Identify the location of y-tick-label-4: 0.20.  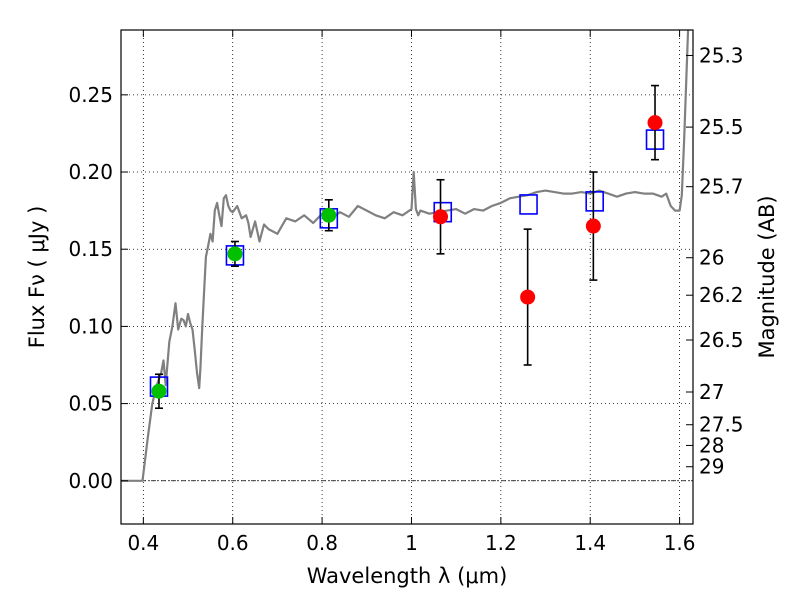
(90, 172).